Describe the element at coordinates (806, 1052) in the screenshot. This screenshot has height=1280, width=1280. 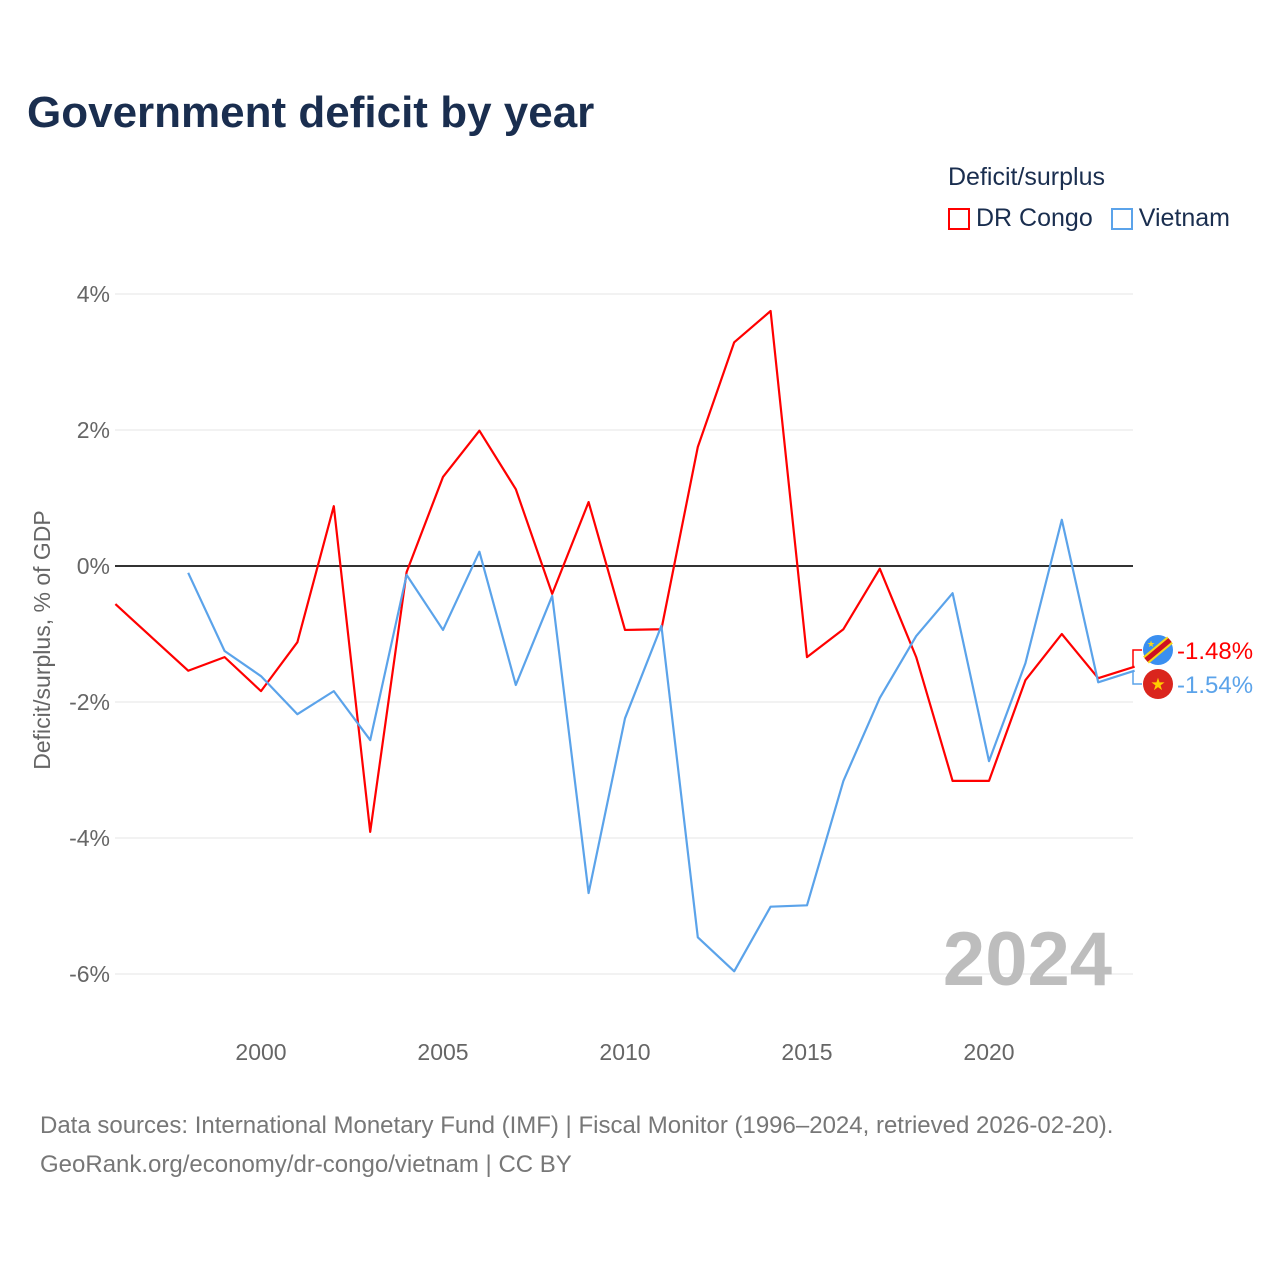
I see `x-tick-label: 2015` at that location.